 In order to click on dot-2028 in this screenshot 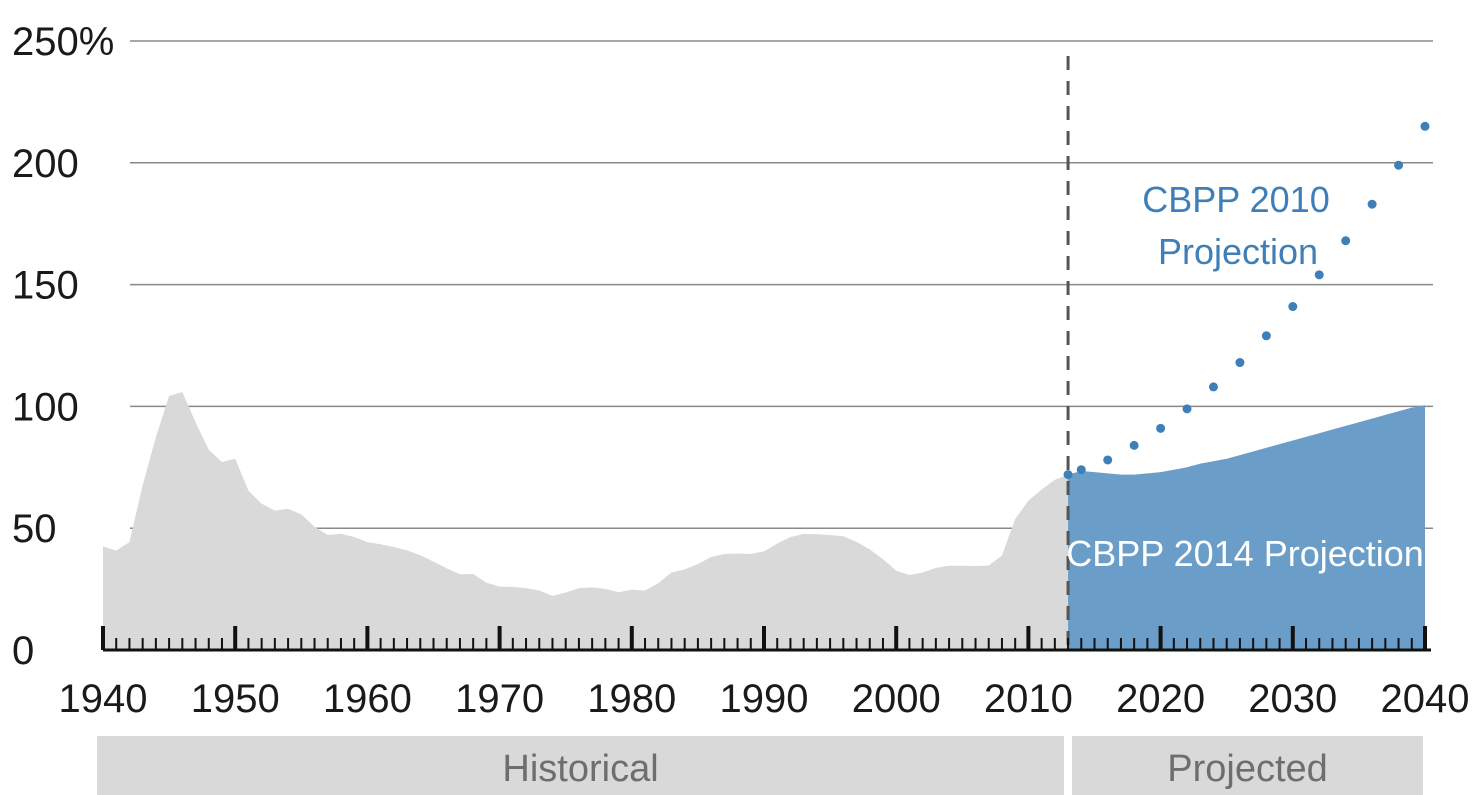, I will do `click(1266, 336)`.